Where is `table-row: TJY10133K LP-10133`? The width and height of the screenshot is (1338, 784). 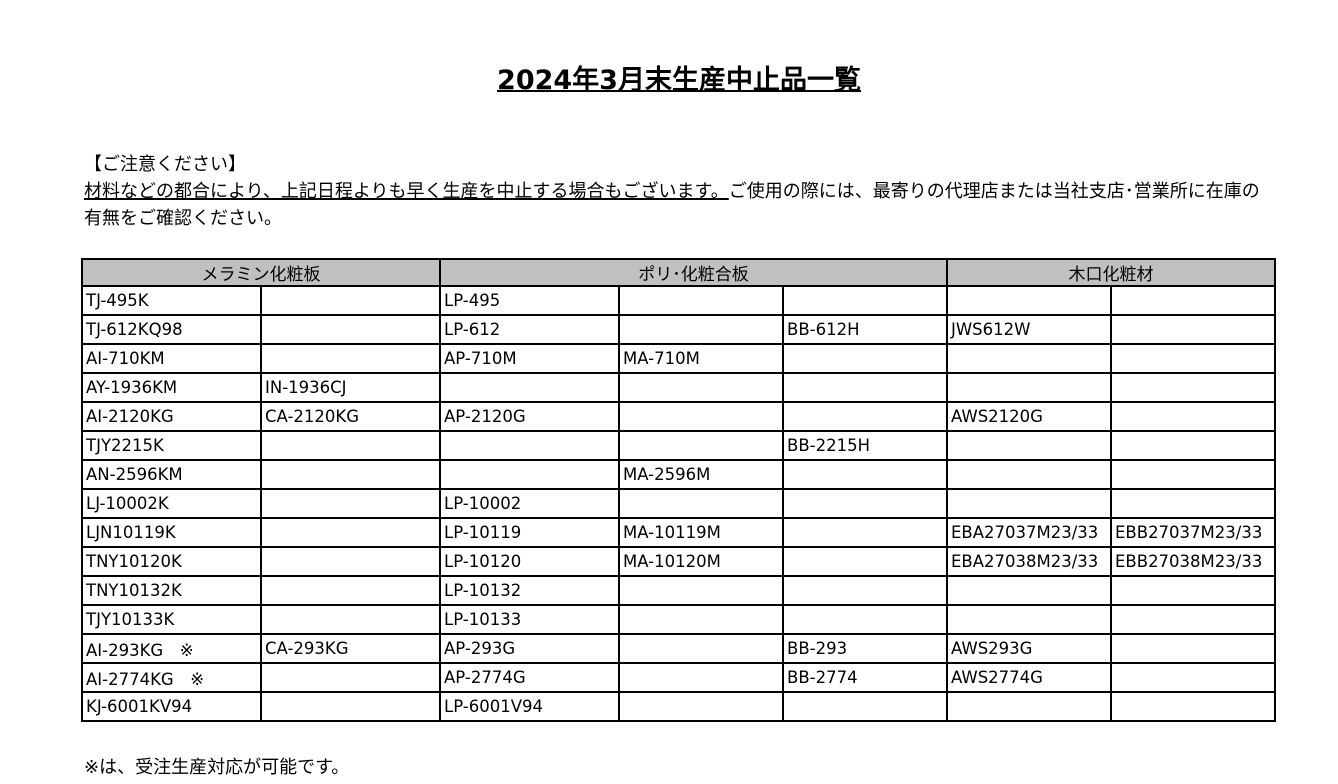 table-row: TJY10133K LP-10133 is located at coordinates (678, 619).